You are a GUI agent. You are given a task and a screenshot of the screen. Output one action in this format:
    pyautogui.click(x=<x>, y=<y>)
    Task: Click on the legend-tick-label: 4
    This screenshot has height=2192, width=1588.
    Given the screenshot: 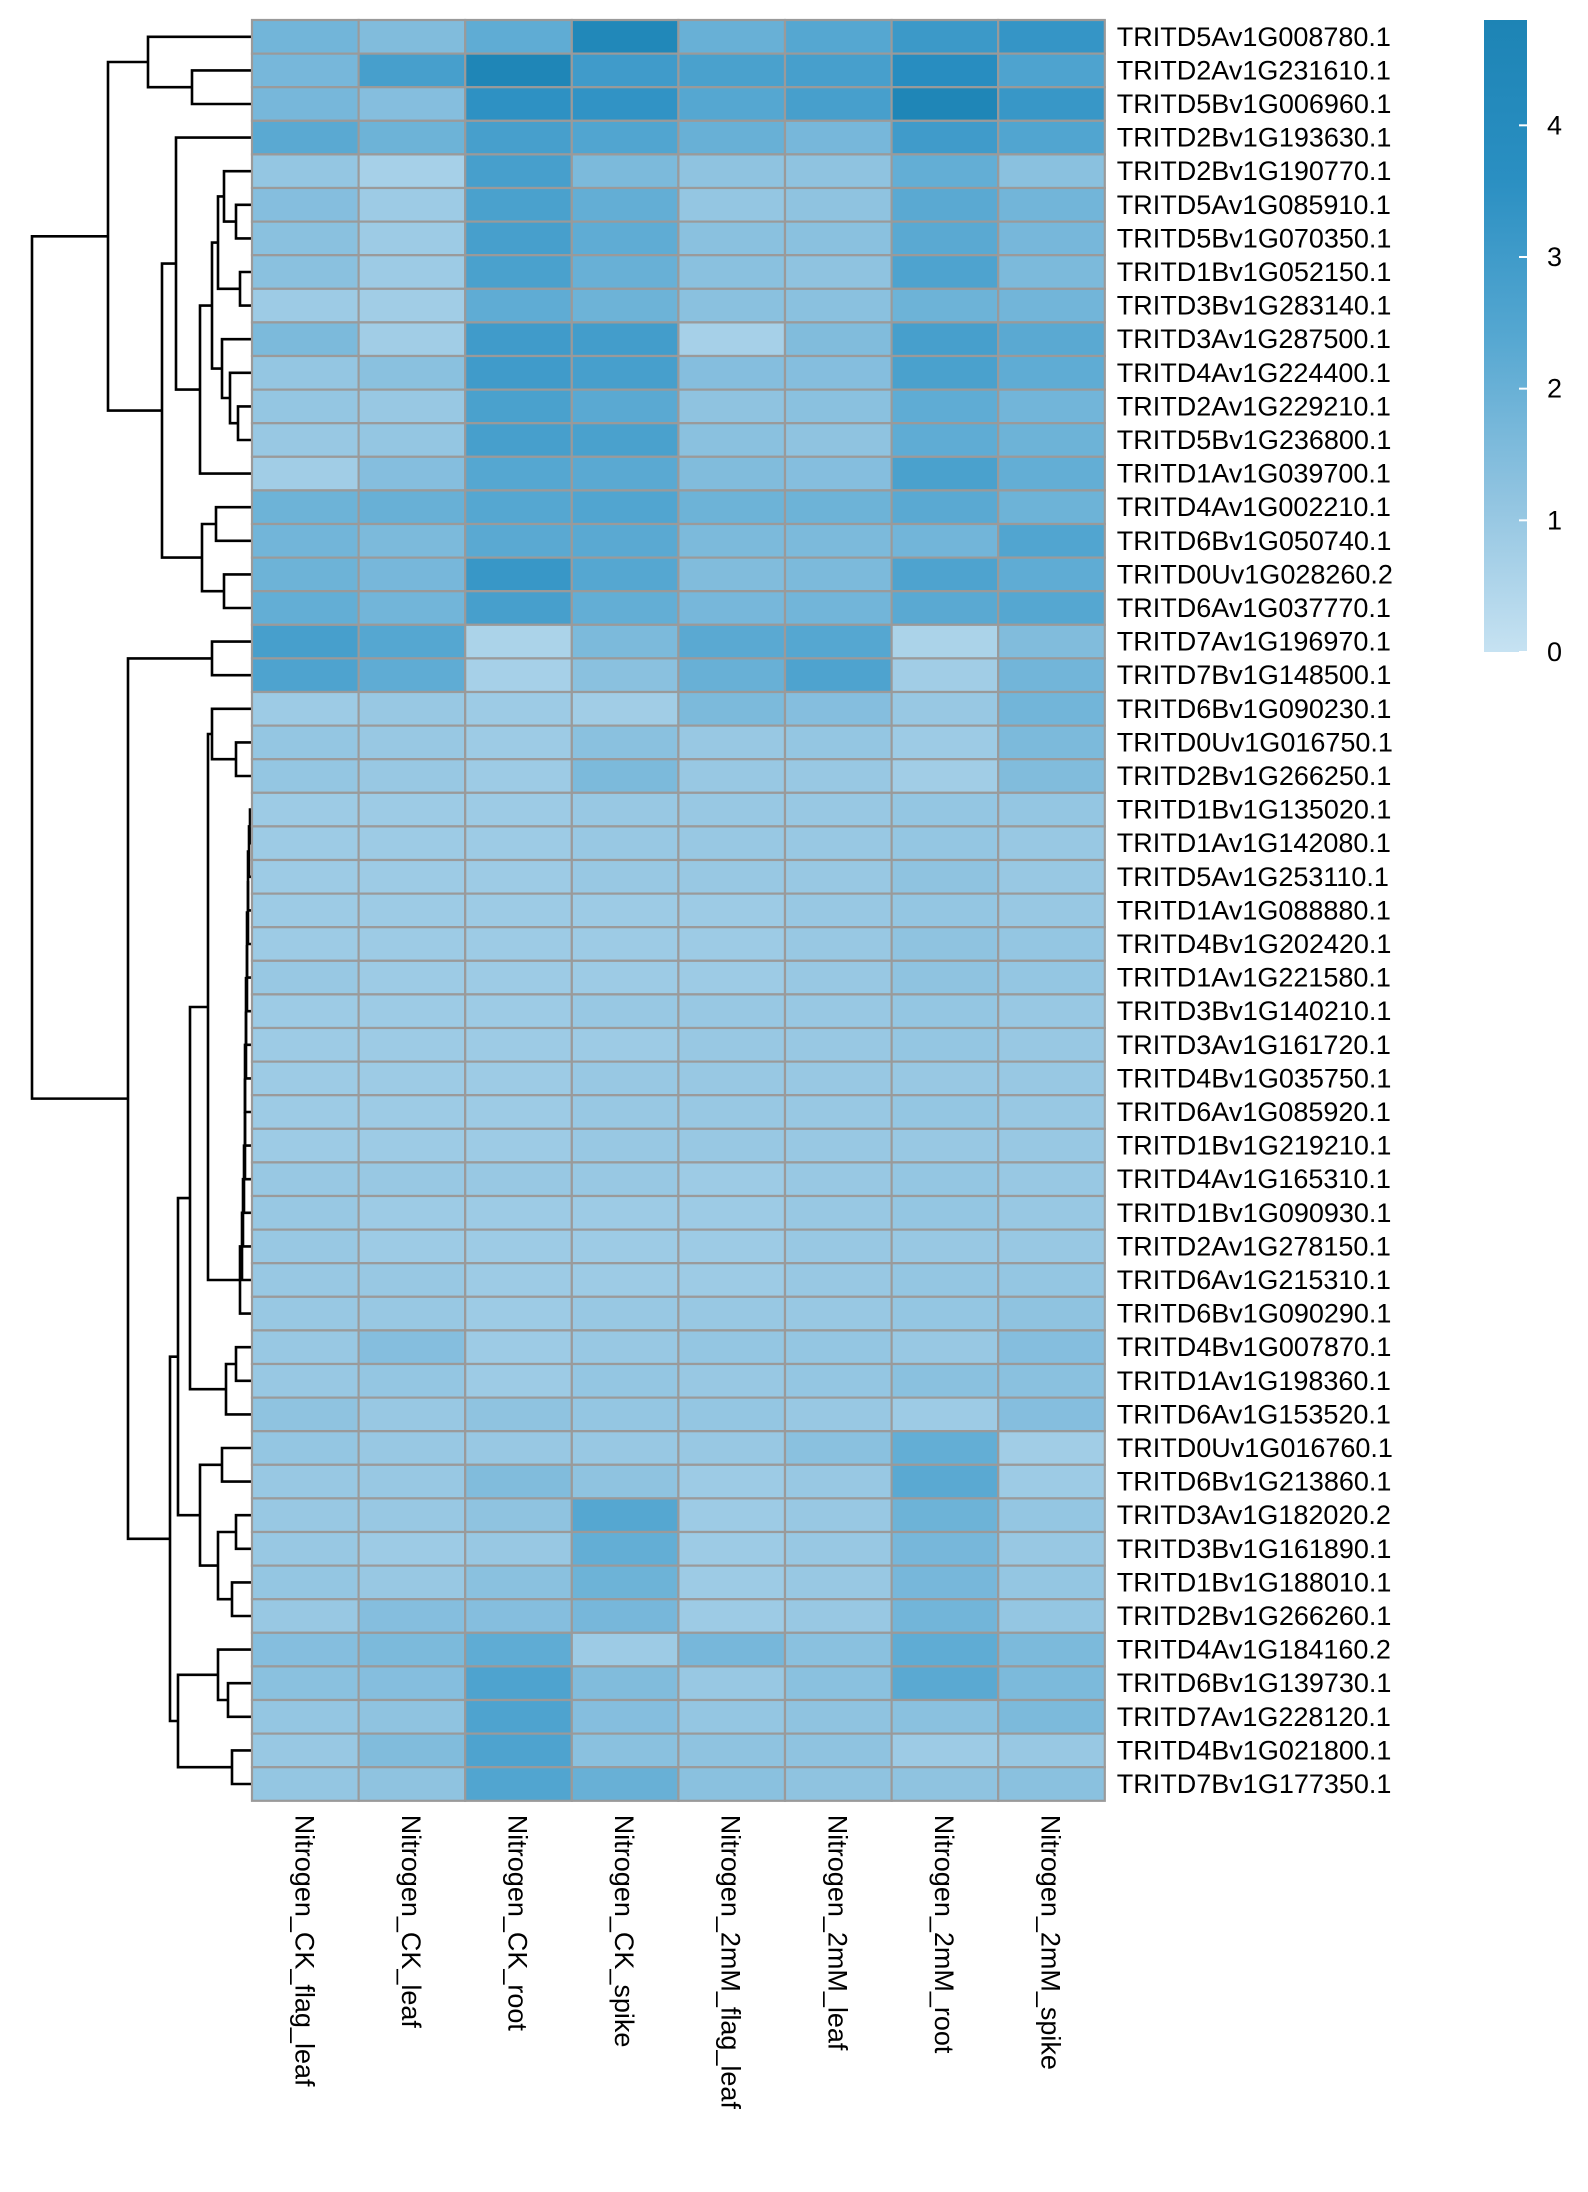 What is the action you would take?
    pyautogui.click(x=1554, y=125)
    